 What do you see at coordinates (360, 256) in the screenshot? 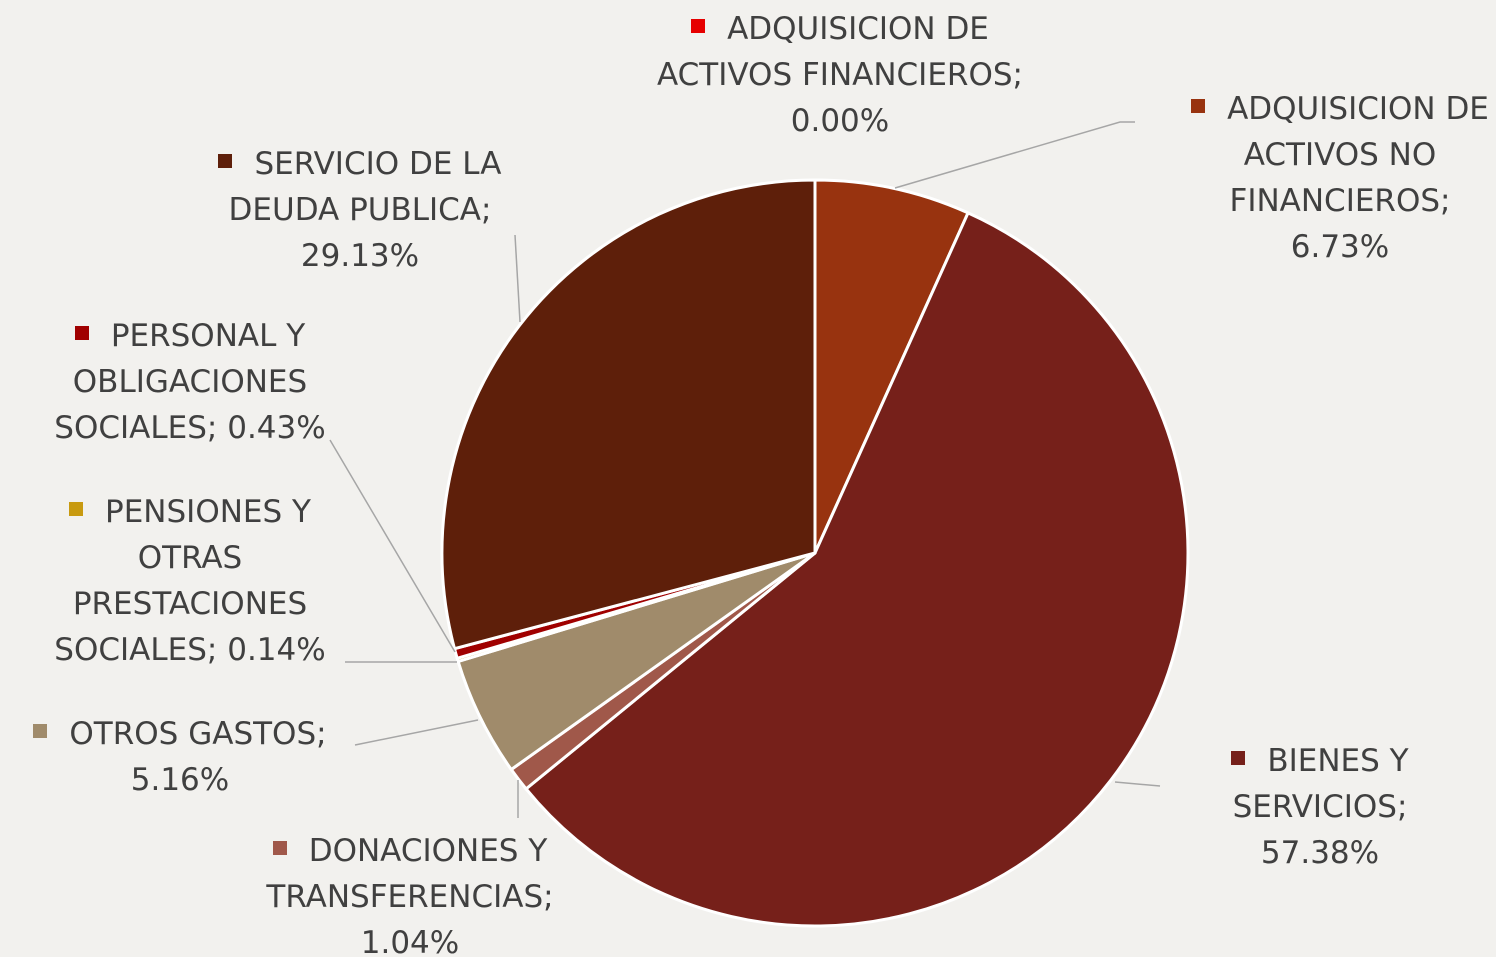
I see `label-value: 29.13%` at bounding box center [360, 256].